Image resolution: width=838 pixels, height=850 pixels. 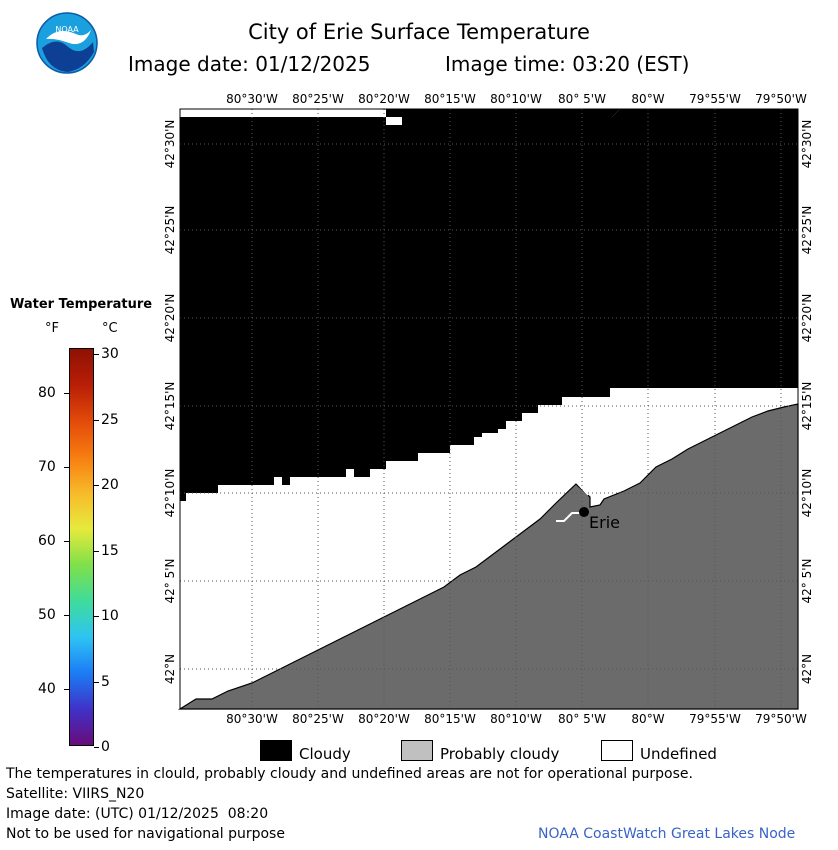 I want to click on latitude-label-right-6: 42°N, so click(x=807, y=669).